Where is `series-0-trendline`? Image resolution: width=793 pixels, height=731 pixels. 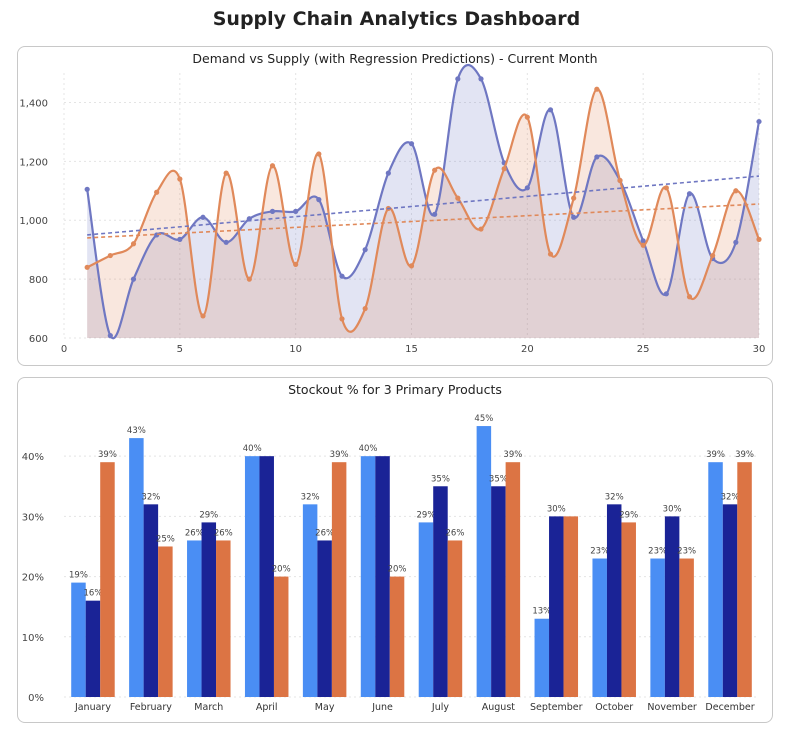
series-0-trendline is located at coordinates (423, 205).